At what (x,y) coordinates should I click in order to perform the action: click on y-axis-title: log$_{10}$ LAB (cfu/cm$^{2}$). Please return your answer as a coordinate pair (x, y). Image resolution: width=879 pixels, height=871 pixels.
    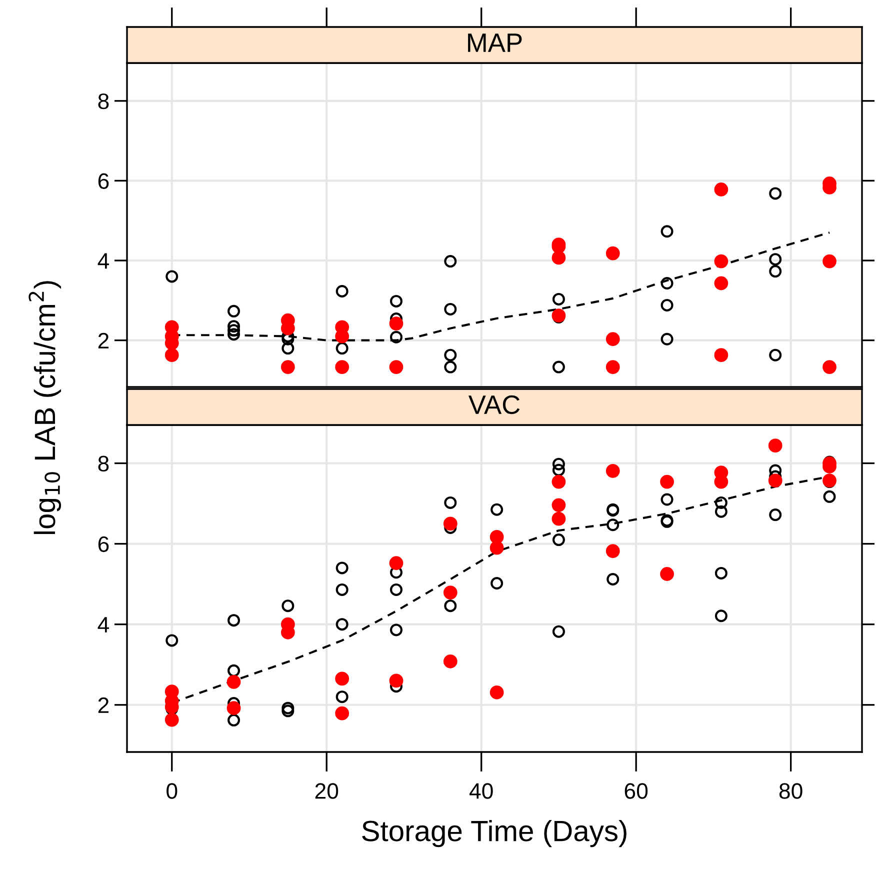
    Looking at the image, I should click on (45, 407).